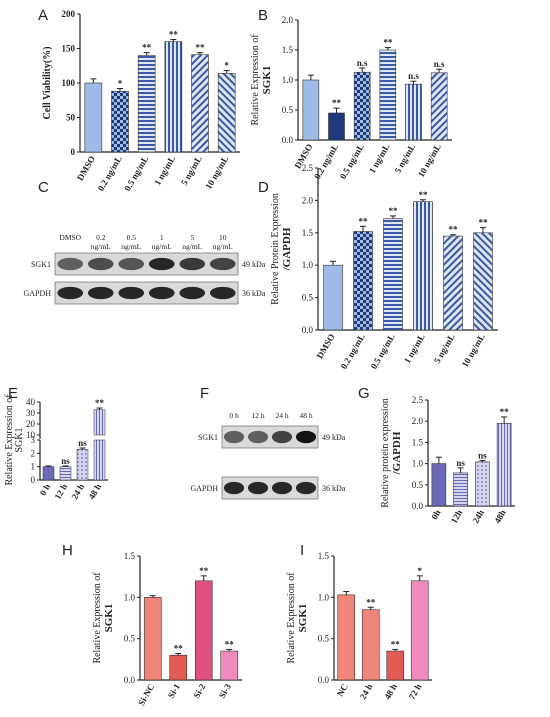 This screenshot has width=550, height=717. Describe the element at coordinates (33, 440) in the screenshot. I see `y-tick-label: 3` at that location.